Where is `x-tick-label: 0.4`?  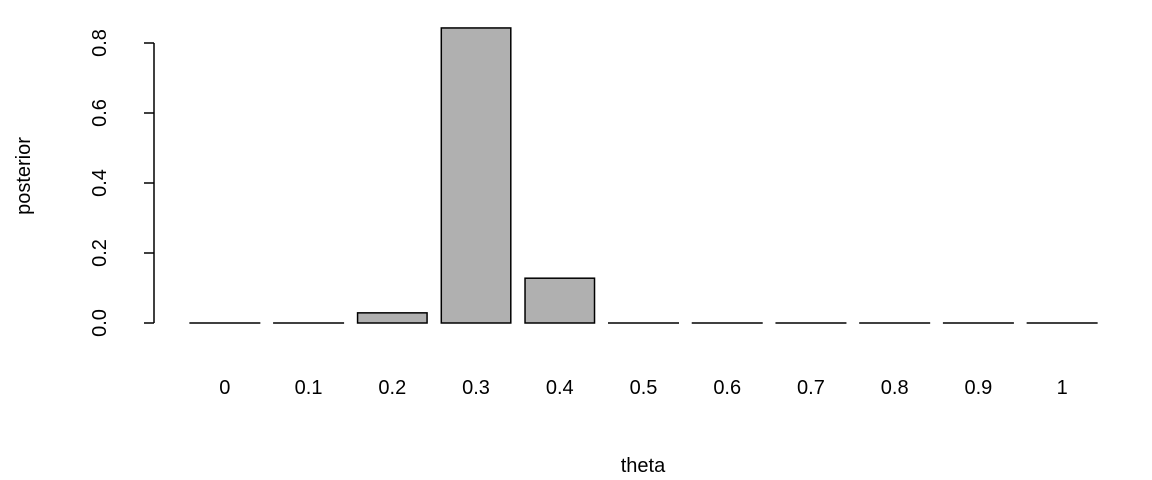
x-tick-label: 0.4 is located at coordinates (560, 388).